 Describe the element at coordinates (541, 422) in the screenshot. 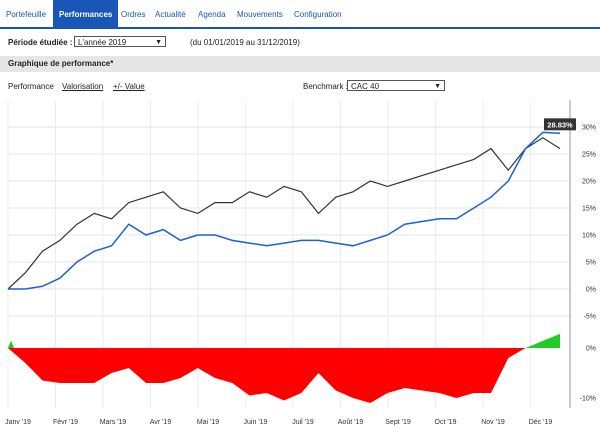

I see `x-tick-label: Déc '19` at that location.